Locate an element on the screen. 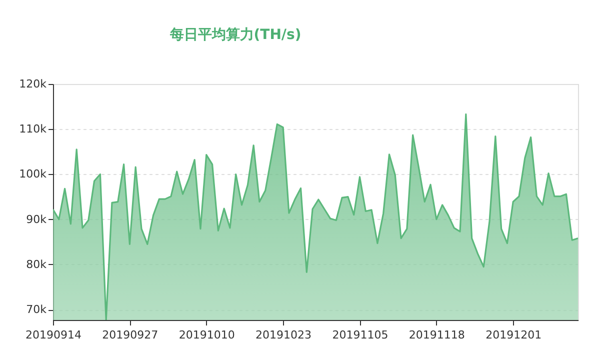 Image resolution: width=600 pixels, height=354 pixels. x-tick-label: 20191118 is located at coordinates (436, 335).